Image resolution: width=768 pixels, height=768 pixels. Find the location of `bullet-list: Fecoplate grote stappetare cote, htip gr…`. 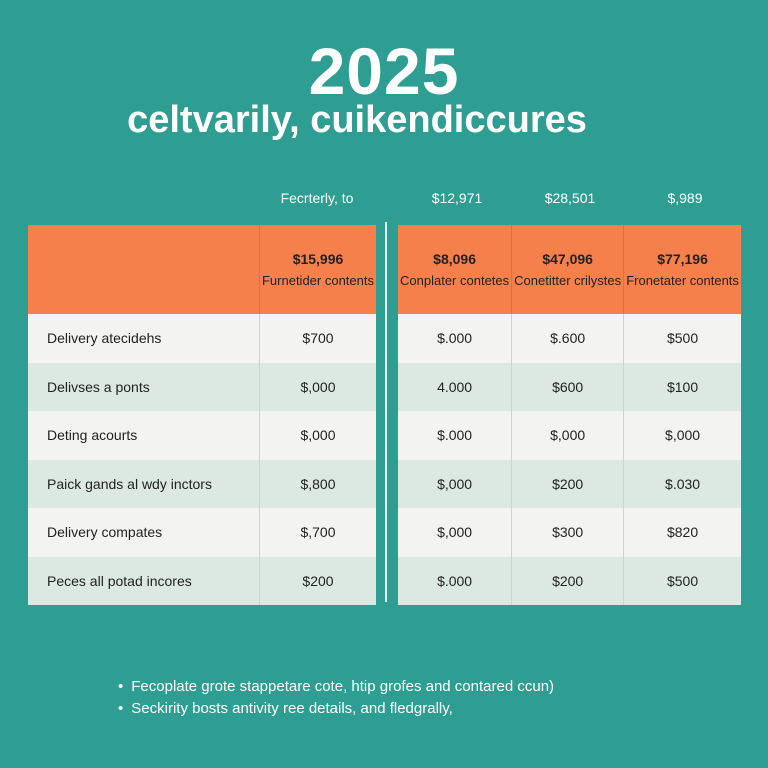

bullet-list: Fecoplate grote stappetare cote, htip gr… is located at coordinates (336, 698).